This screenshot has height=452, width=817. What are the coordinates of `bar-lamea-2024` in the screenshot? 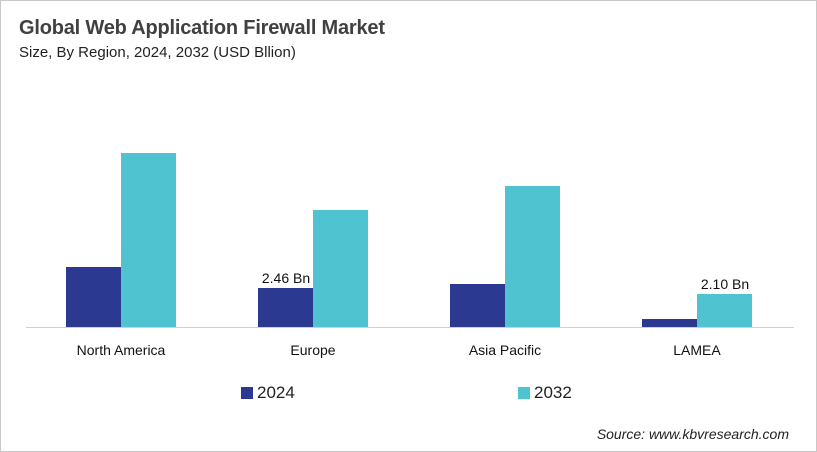 It's located at (669, 323).